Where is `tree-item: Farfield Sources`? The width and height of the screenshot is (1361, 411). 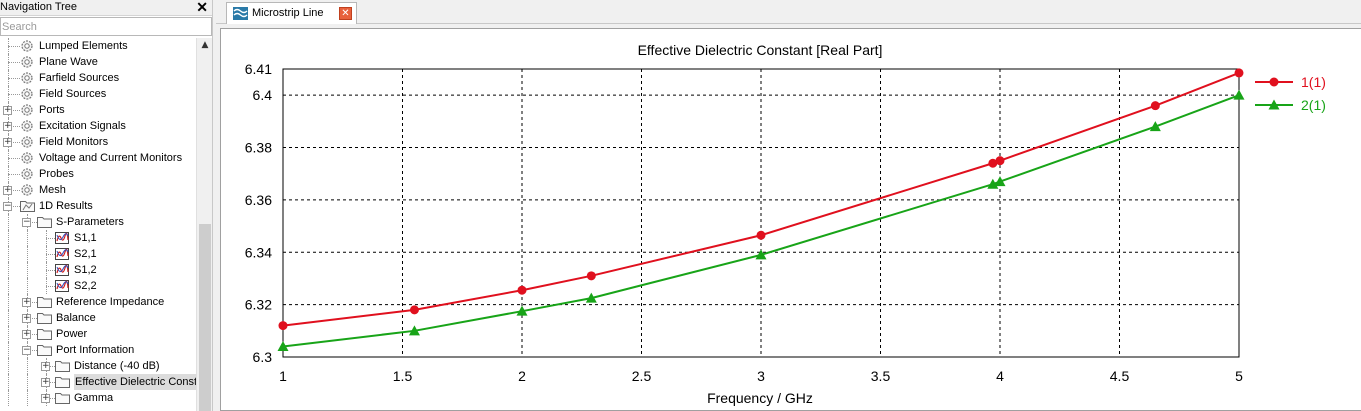 tree-item: Farfield Sources is located at coordinates (98, 78).